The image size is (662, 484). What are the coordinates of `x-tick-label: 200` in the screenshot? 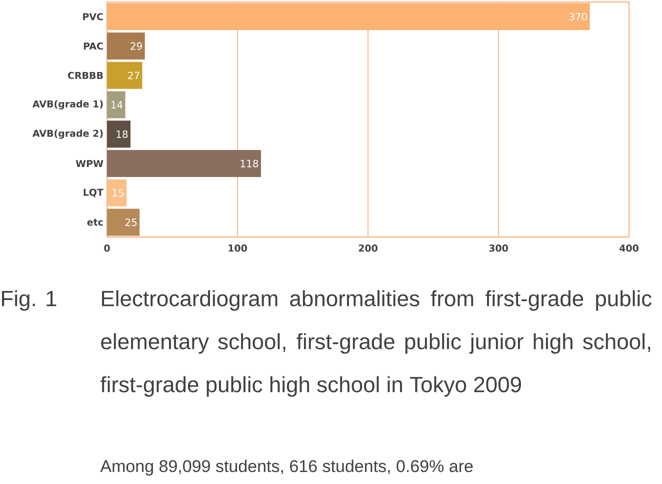 It's located at (368, 248).